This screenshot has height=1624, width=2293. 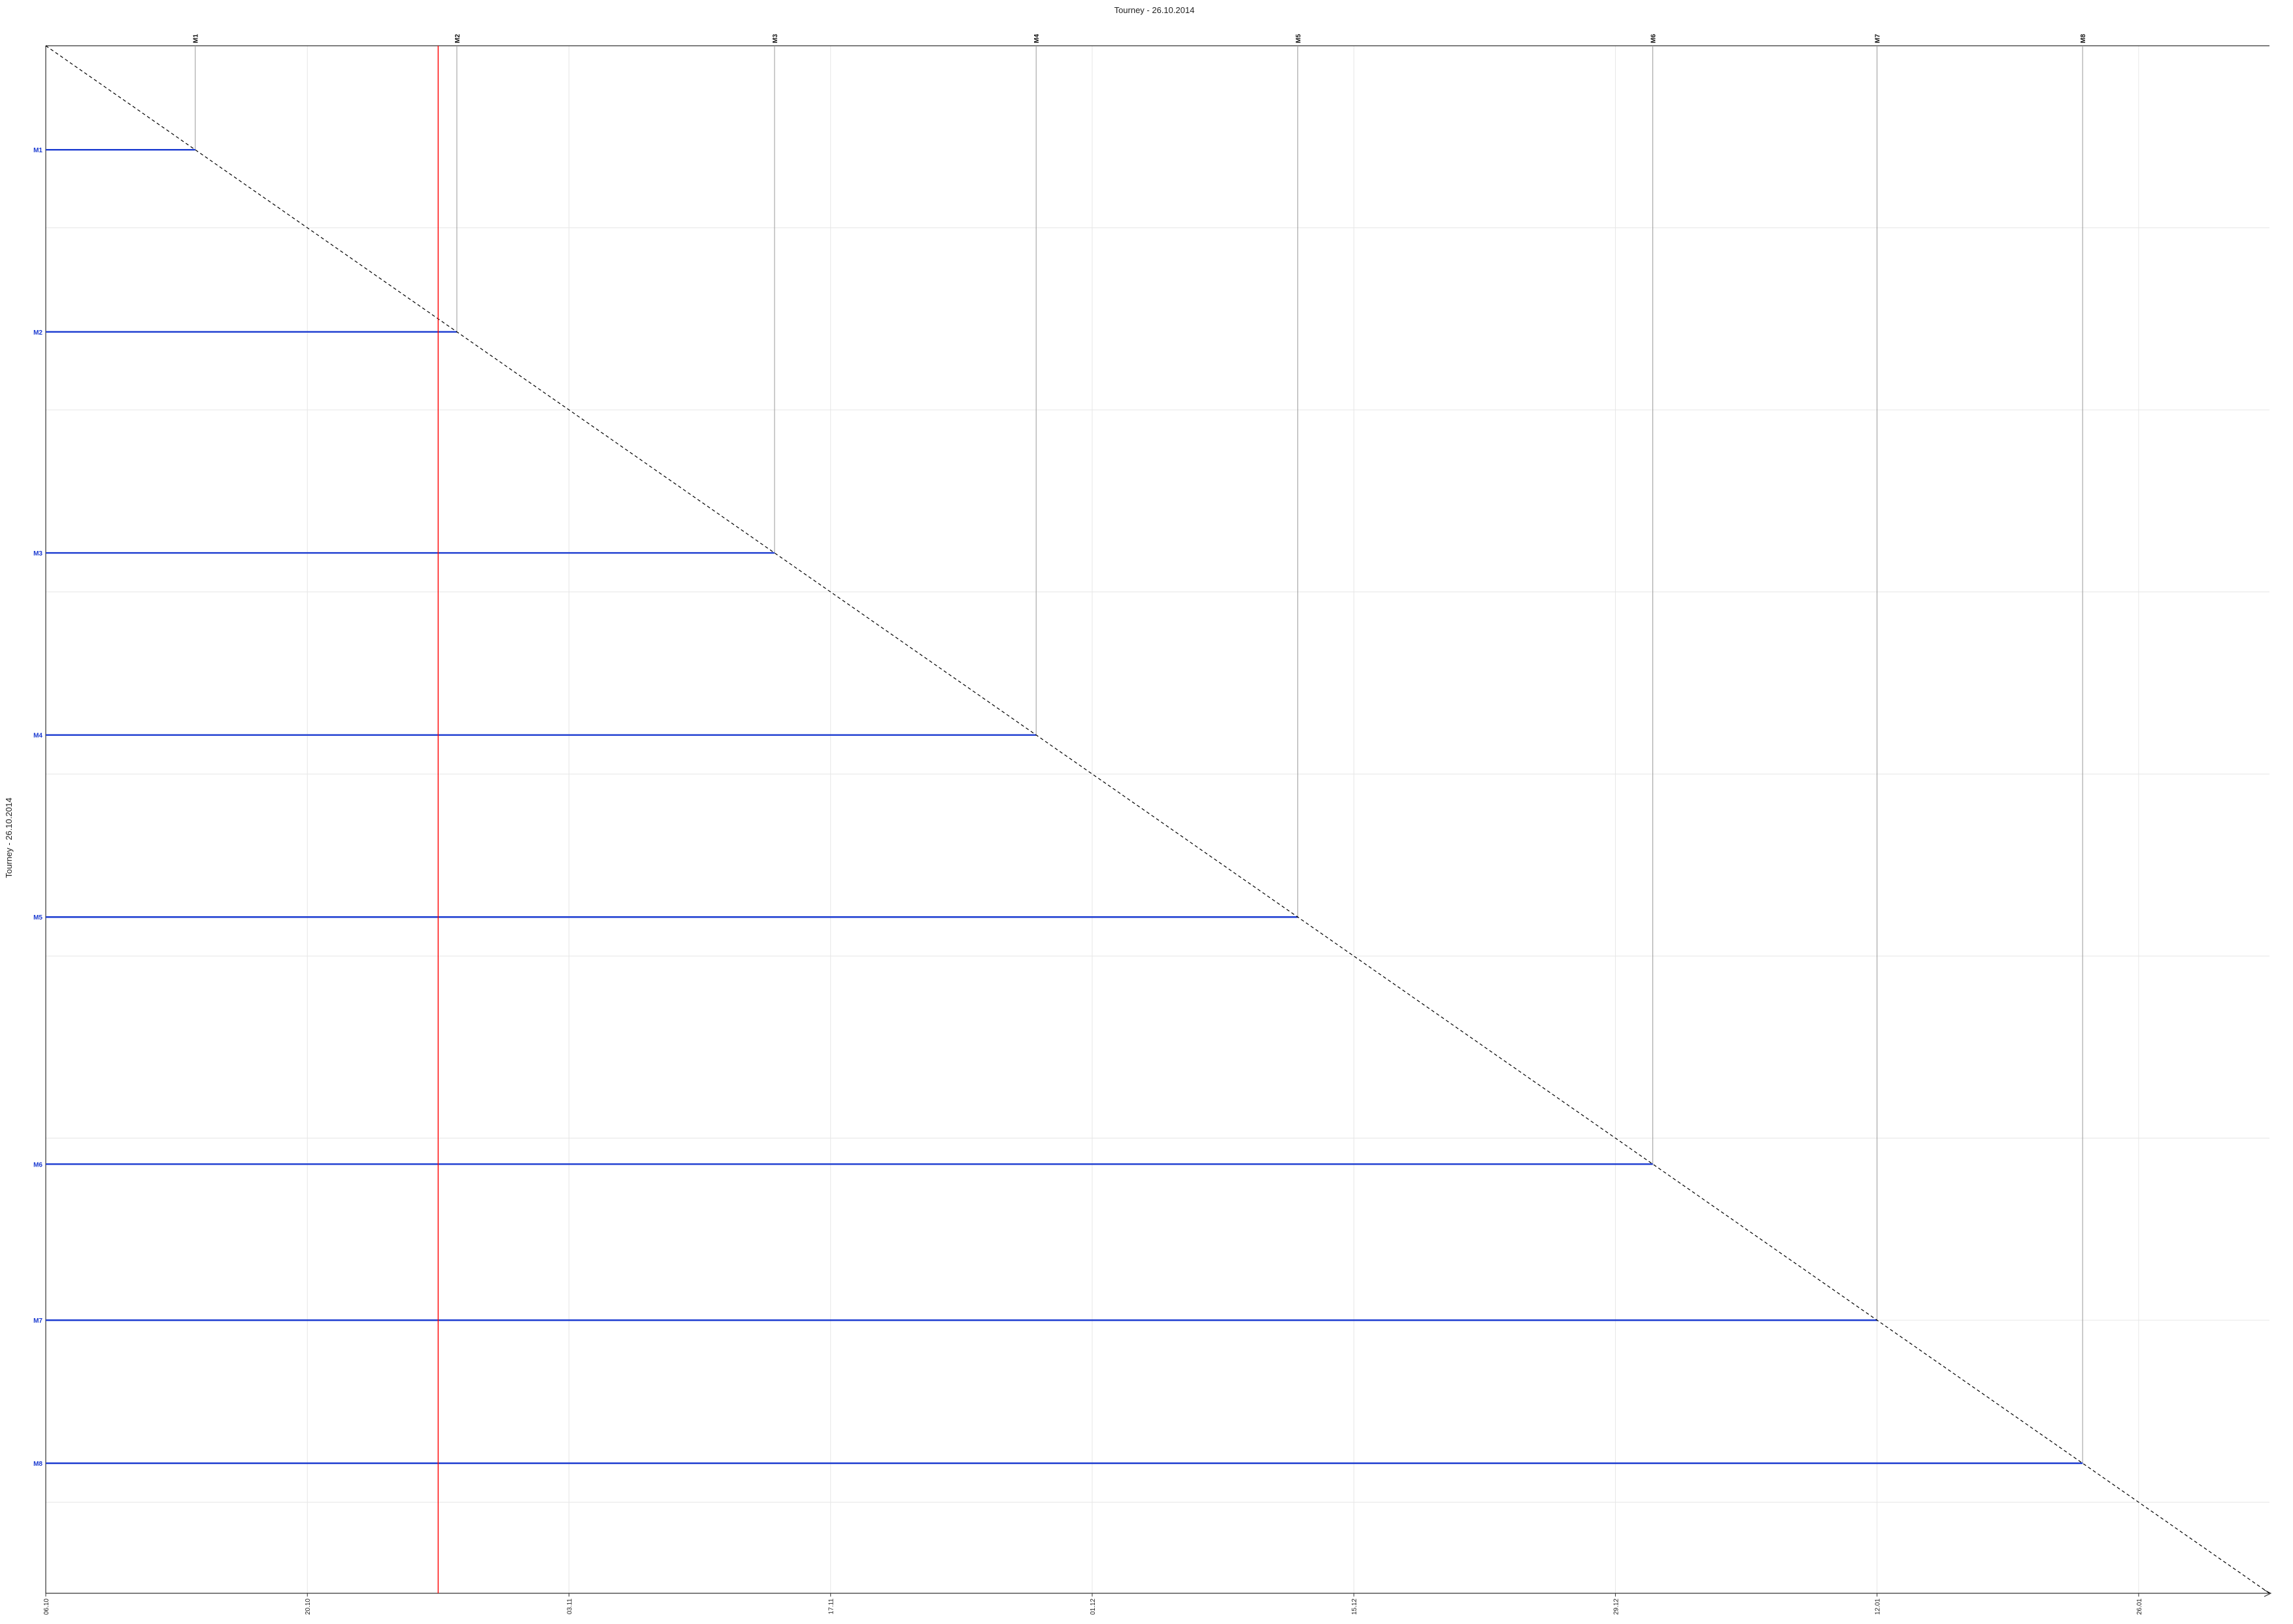 I want to click on x-tick-label: 29.12, so click(x=1617, y=1607).